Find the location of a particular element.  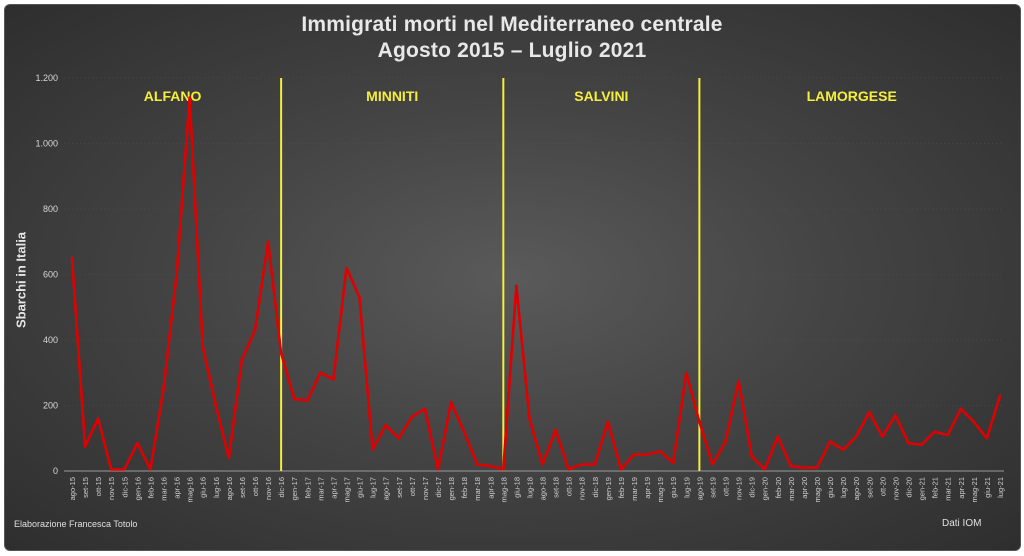

x-tick-label: ago-19 is located at coordinates (699, 488).